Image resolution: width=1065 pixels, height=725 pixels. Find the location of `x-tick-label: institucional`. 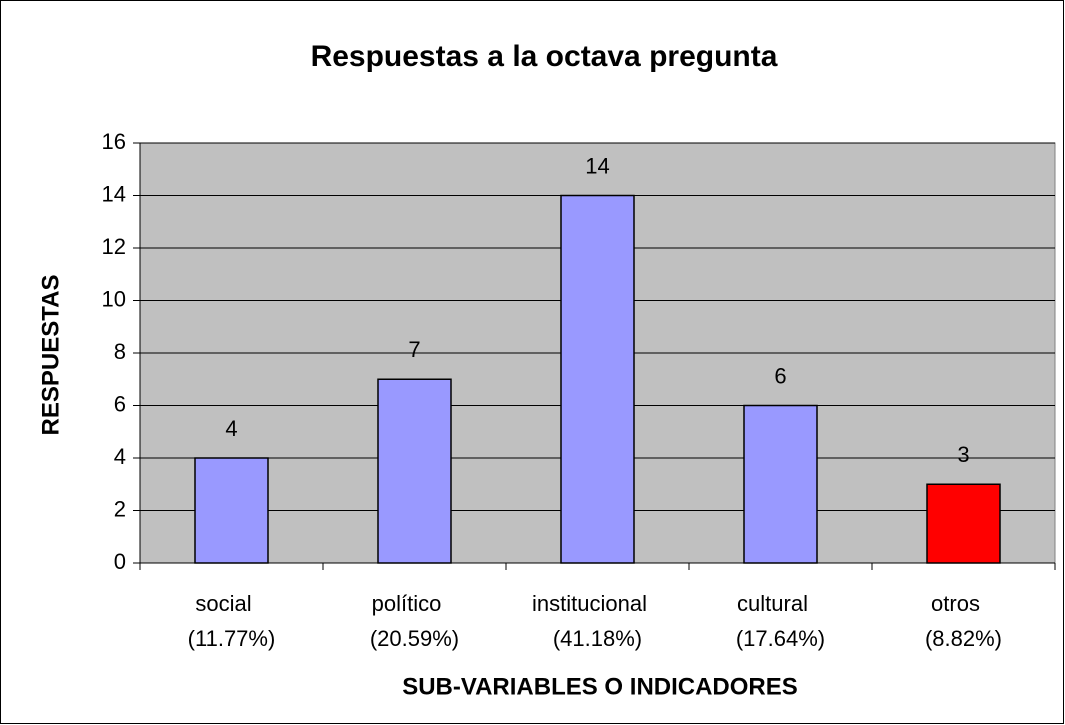

x-tick-label: institucional is located at coordinates (589, 603).